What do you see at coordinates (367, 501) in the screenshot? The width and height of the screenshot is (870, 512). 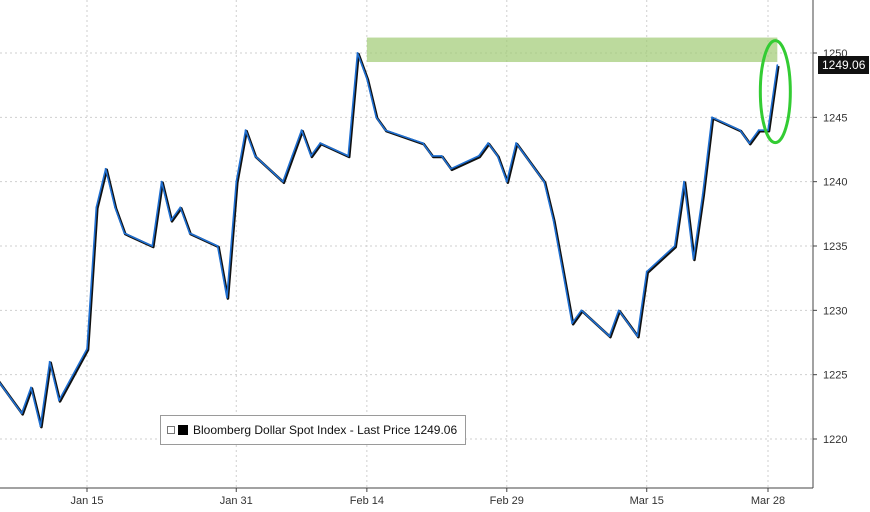 I see `x-tick-label: Feb 14` at bounding box center [367, 501].